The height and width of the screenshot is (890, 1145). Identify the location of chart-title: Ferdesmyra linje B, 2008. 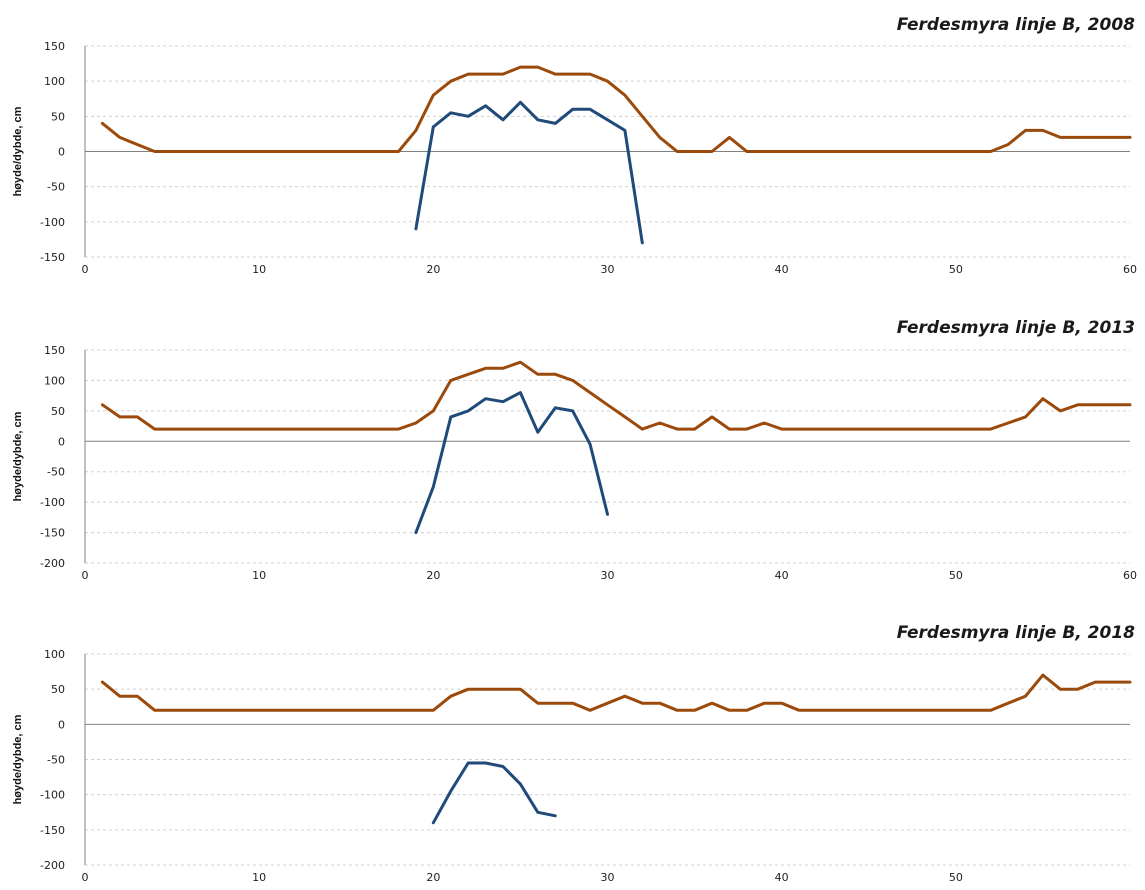
(1016, 25).